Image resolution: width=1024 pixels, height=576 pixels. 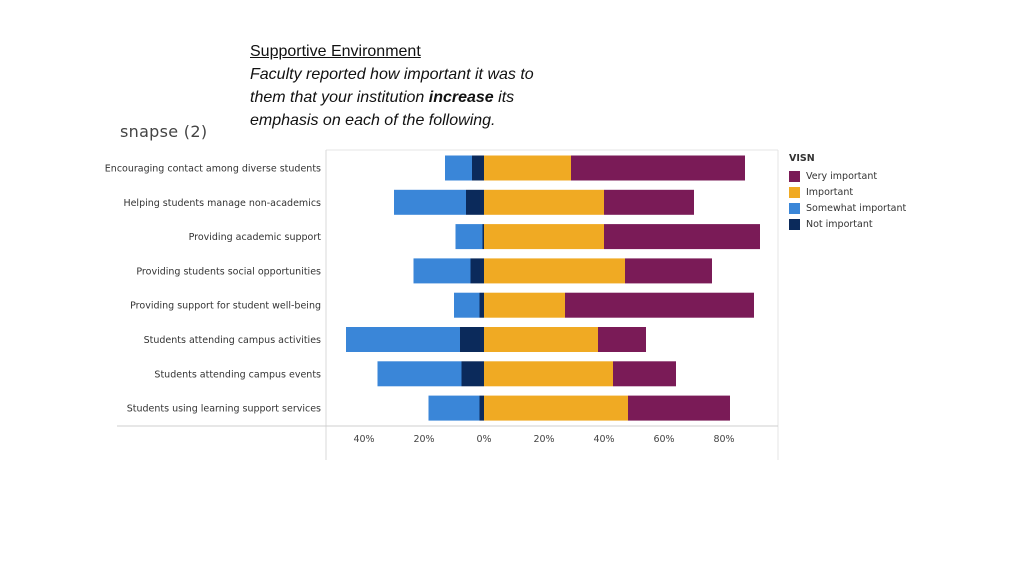 I want to click on legend-item-important: Important, so click(x=847, y=192).